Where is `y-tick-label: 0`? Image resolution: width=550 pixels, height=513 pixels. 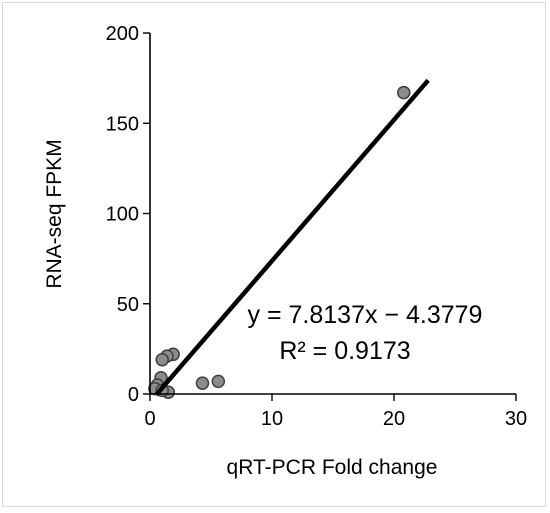
y-tick-label: 0 is located at coordinates (133, 395).